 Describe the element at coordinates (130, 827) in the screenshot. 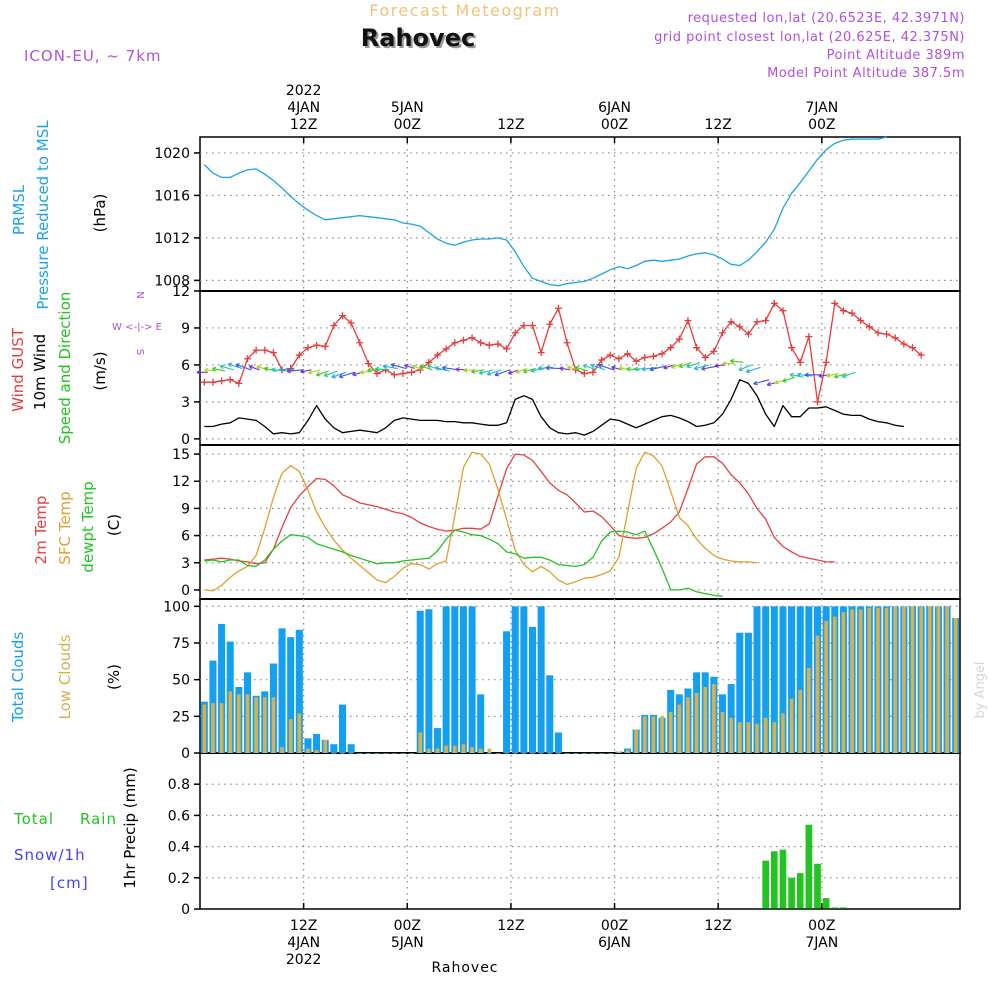

I see `precip-unit-label: 1hr Precip (mm)` at that location.